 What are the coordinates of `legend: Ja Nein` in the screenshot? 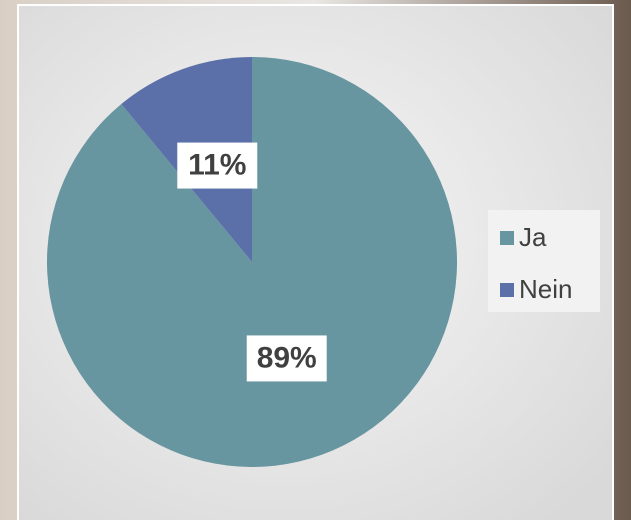 It's located at (536, 263).